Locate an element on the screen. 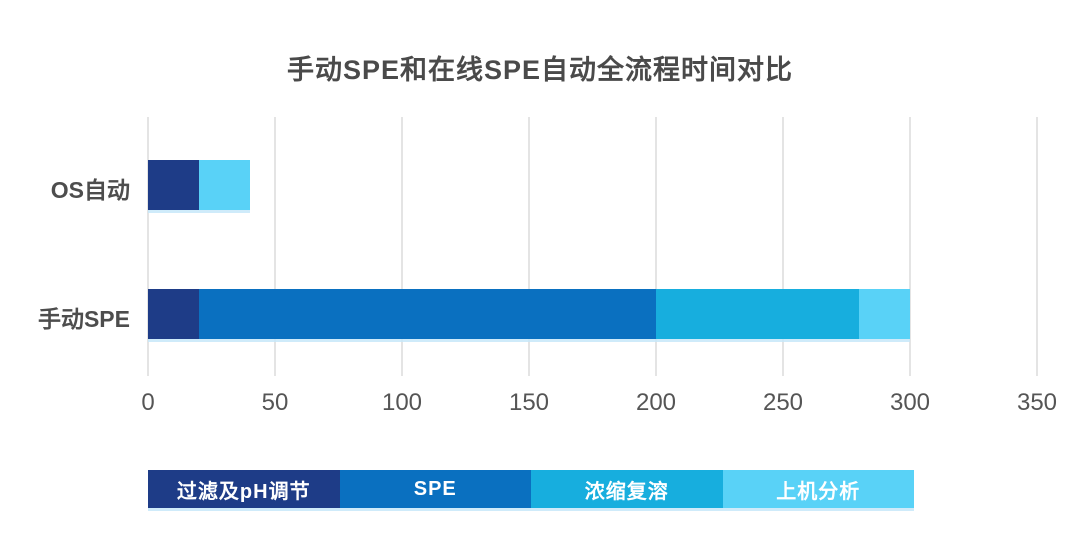 The image size is (1080, 548). legend-label: 浓缩复溶 is located at coordinates (626, 491).